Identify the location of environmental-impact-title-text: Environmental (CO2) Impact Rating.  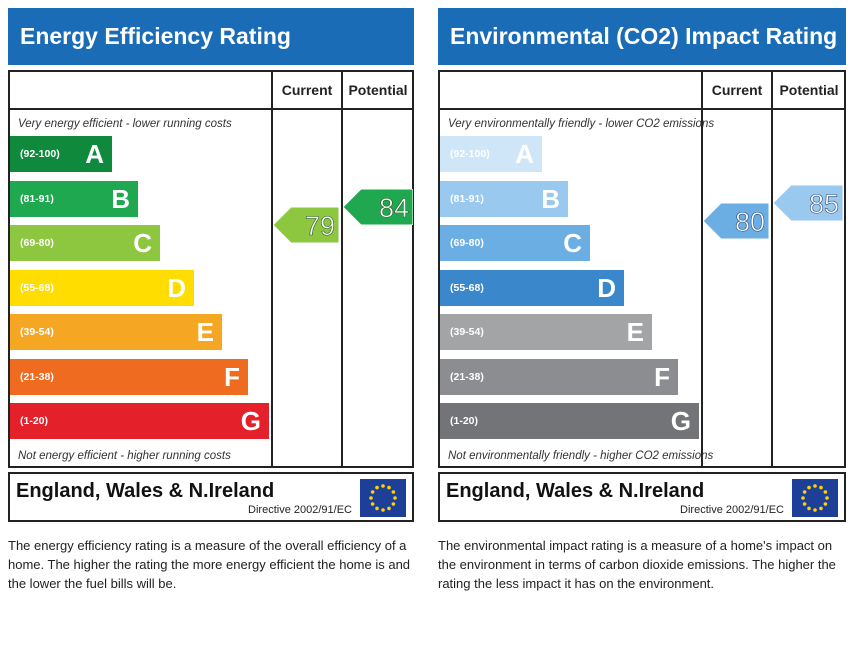
(644, 36).